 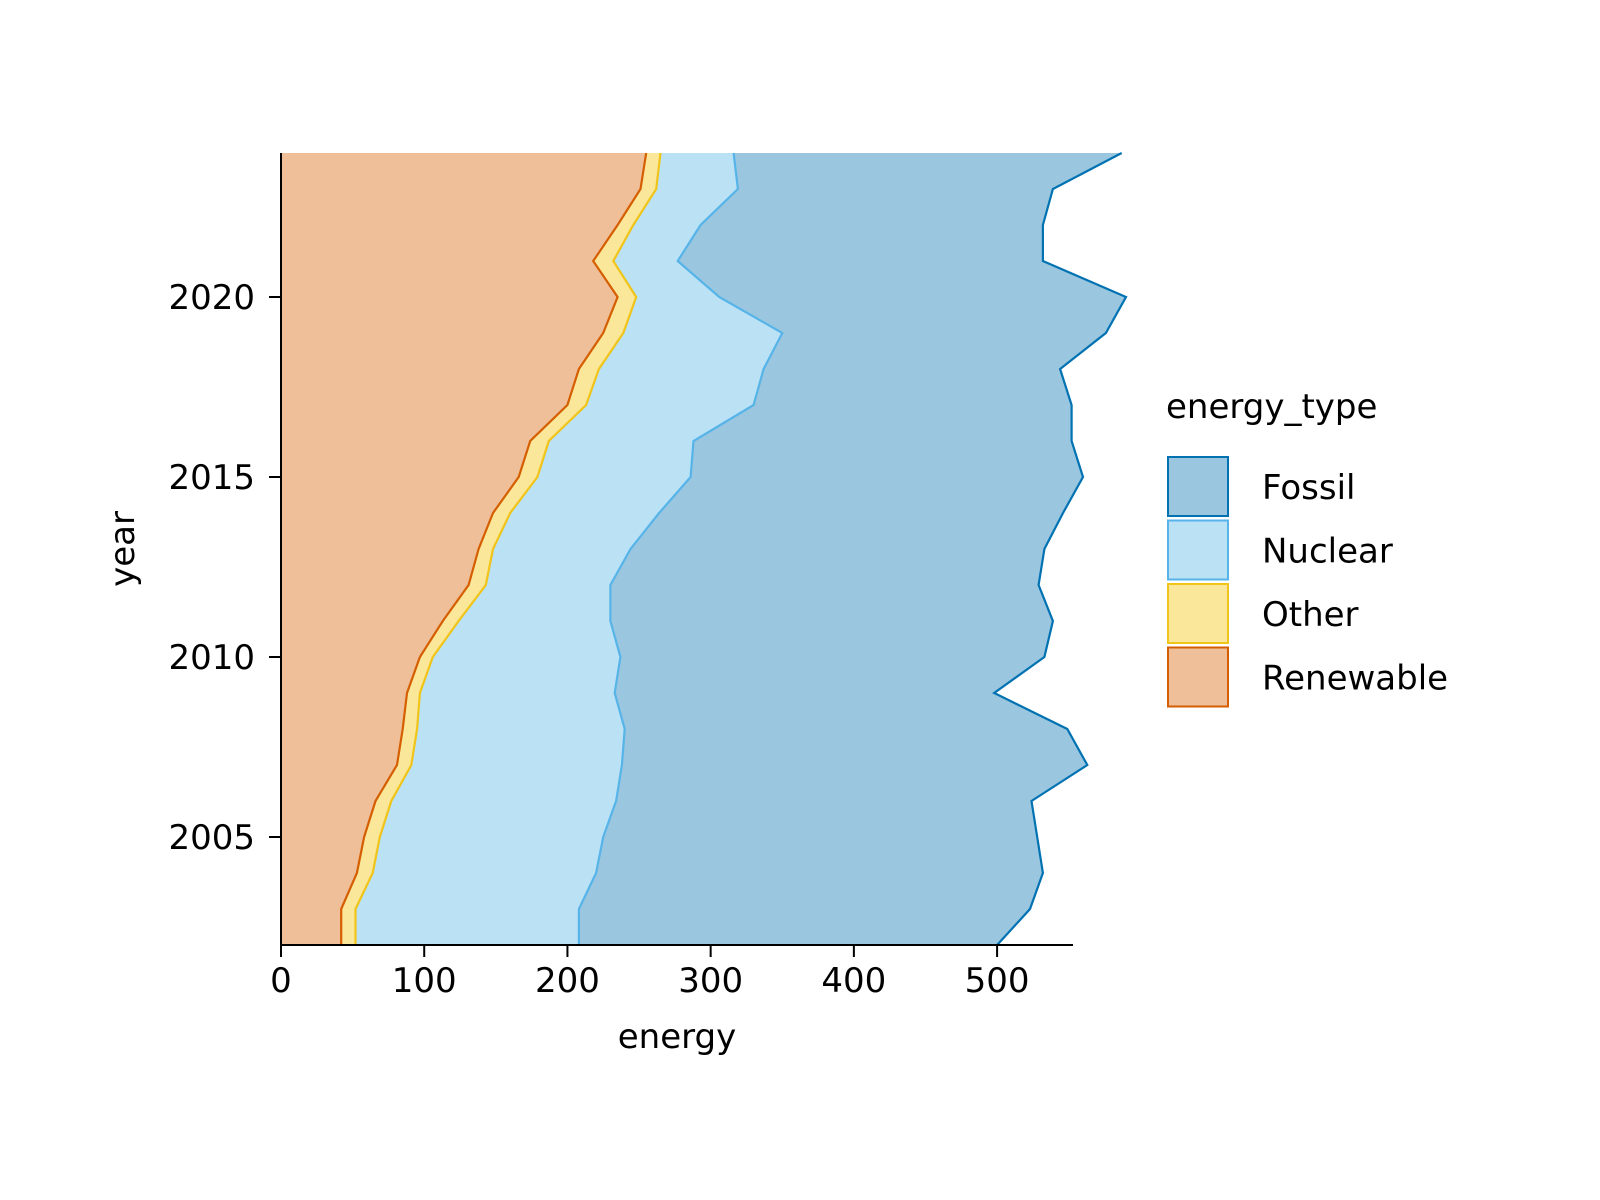 I want to click on legend-swatch-nuclear, so click(x=1198, y=550).